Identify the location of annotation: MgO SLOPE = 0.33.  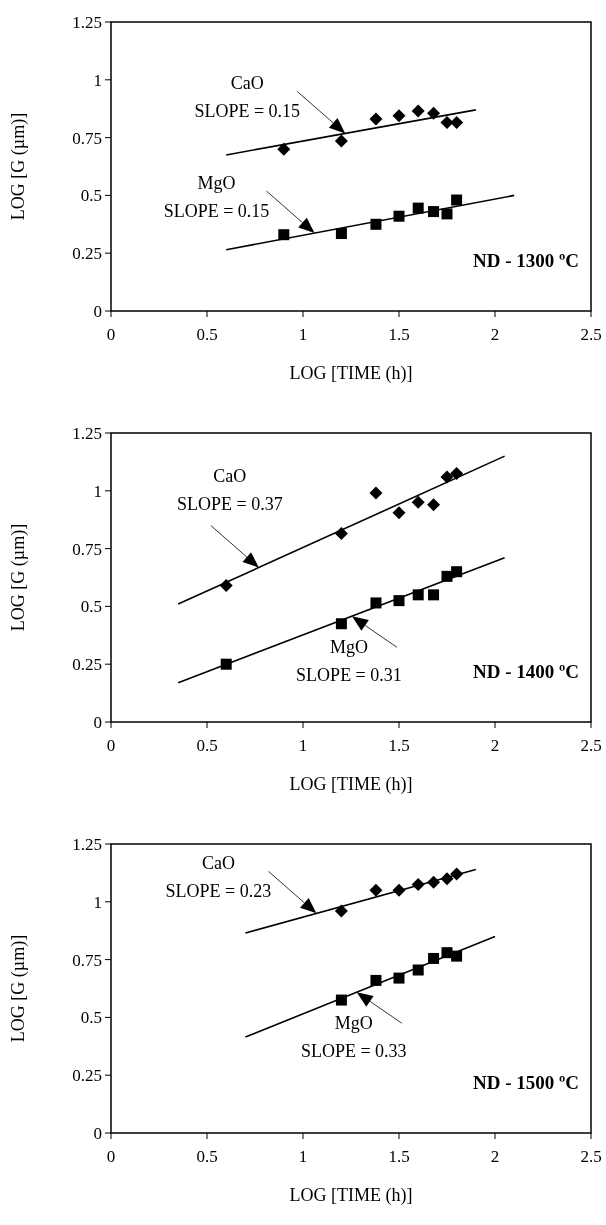
(353, 1037).